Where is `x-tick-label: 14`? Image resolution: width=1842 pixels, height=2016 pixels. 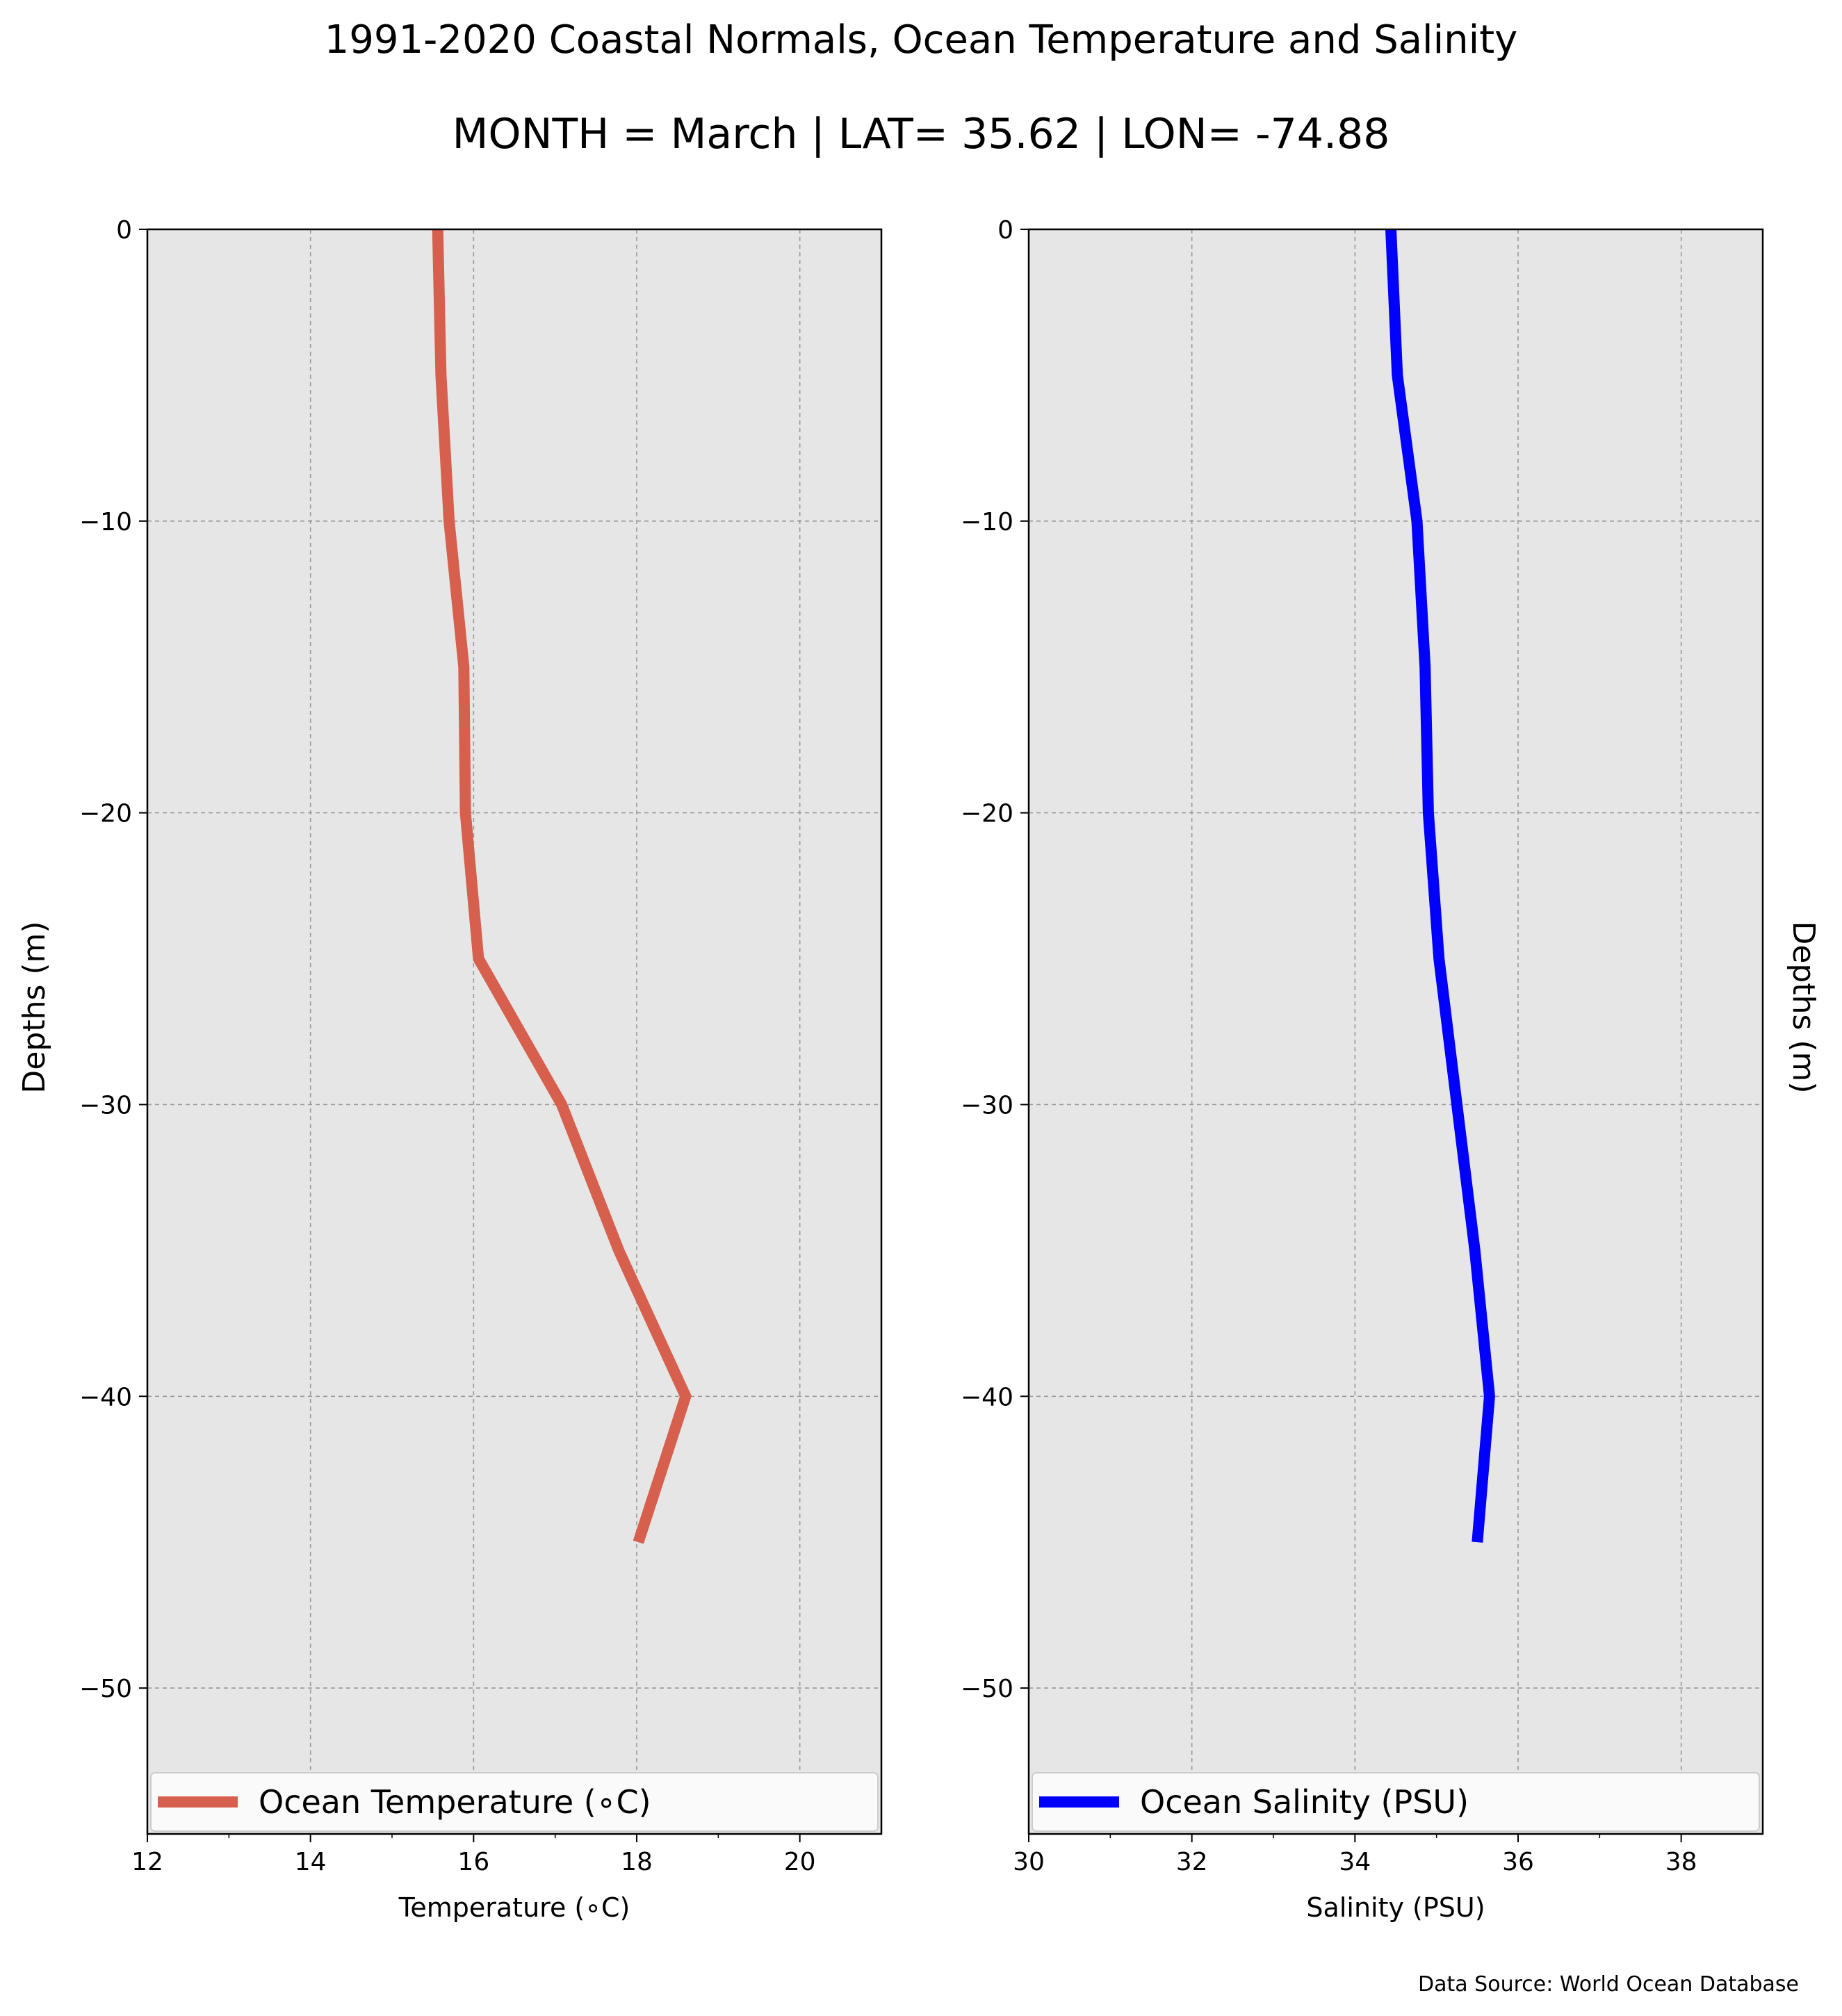 x-tick-label: 14 is located at coordinates (311, 1862).